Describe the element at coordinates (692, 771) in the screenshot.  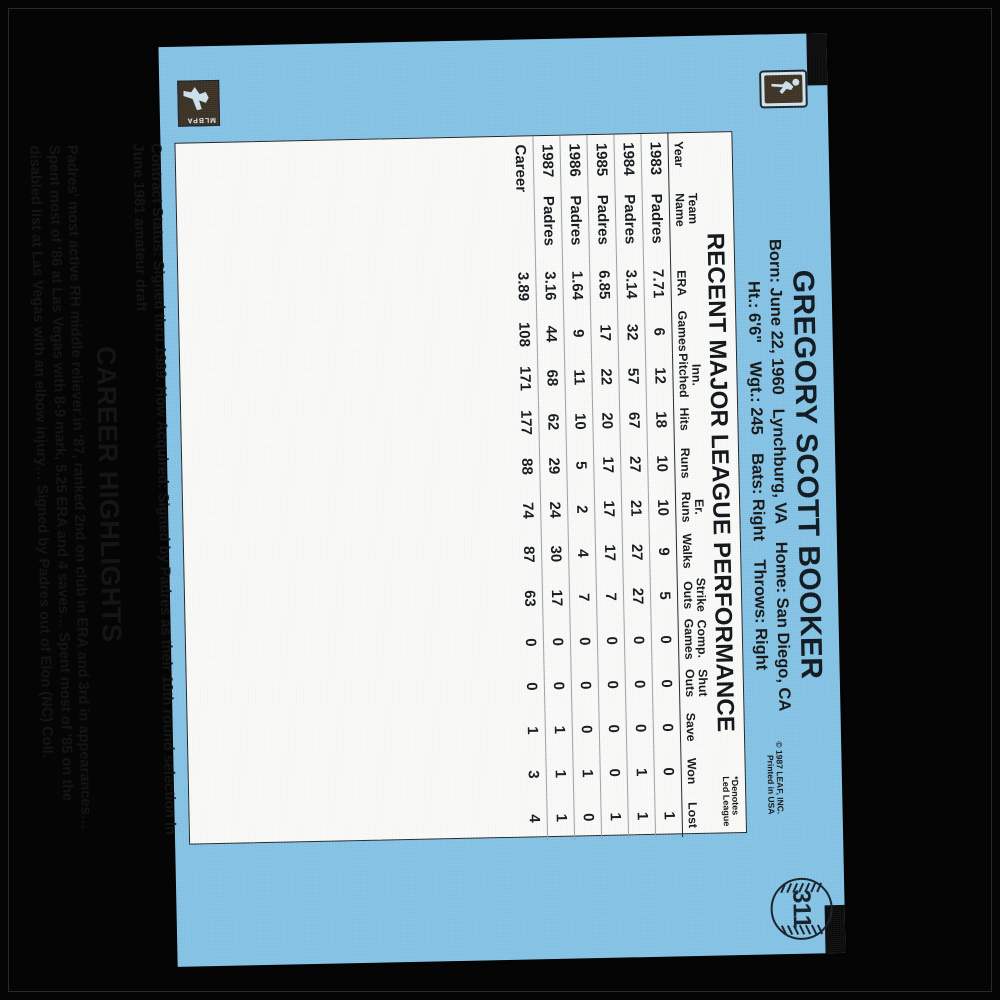
I see `col-head-won-bottom: Won` at that location.